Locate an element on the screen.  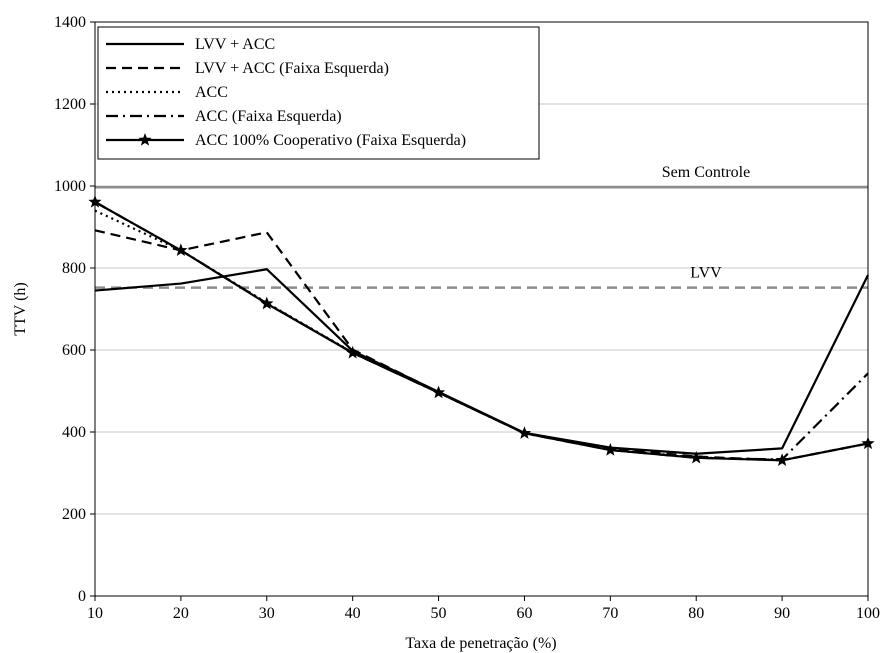
legend-label-0: LVV + ACC is located at coordinates (235, 44).